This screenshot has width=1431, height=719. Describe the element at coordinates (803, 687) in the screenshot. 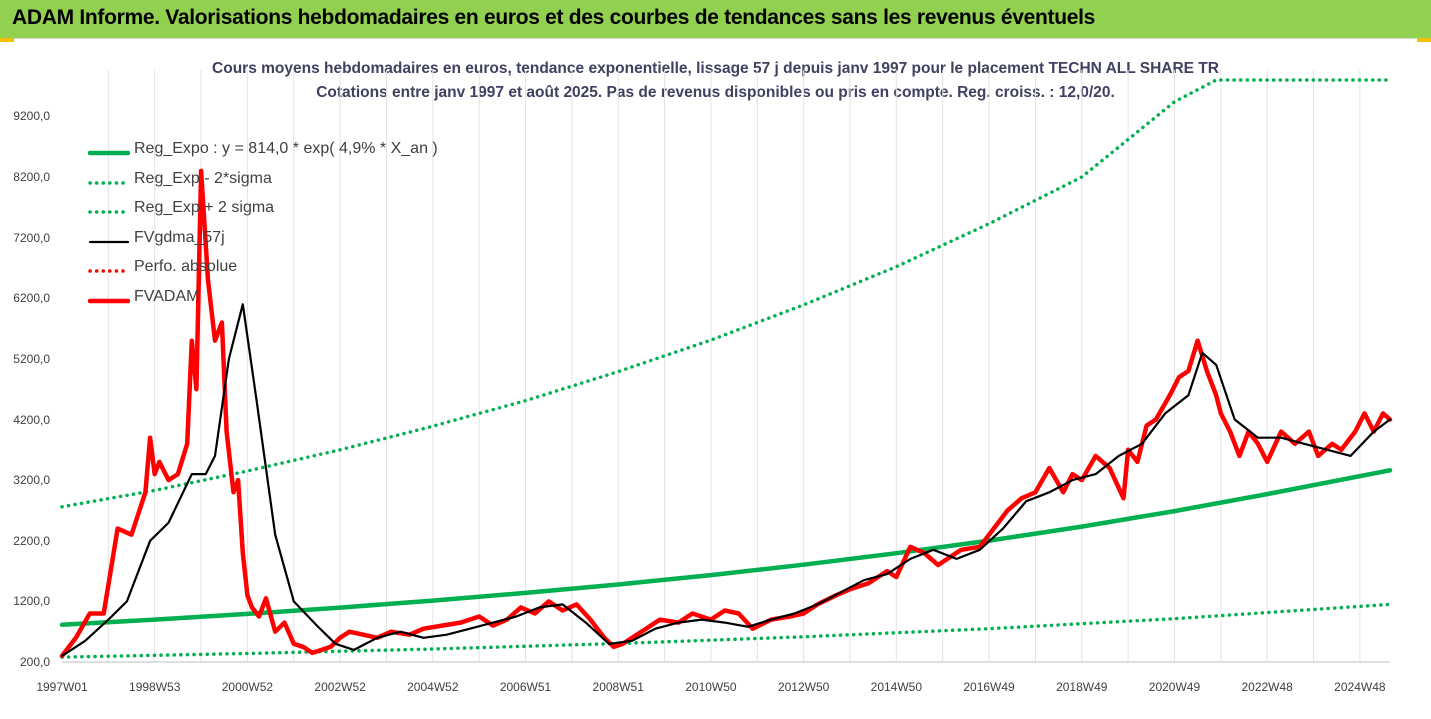

I see `x-tick-label: 2012W50` at that location.